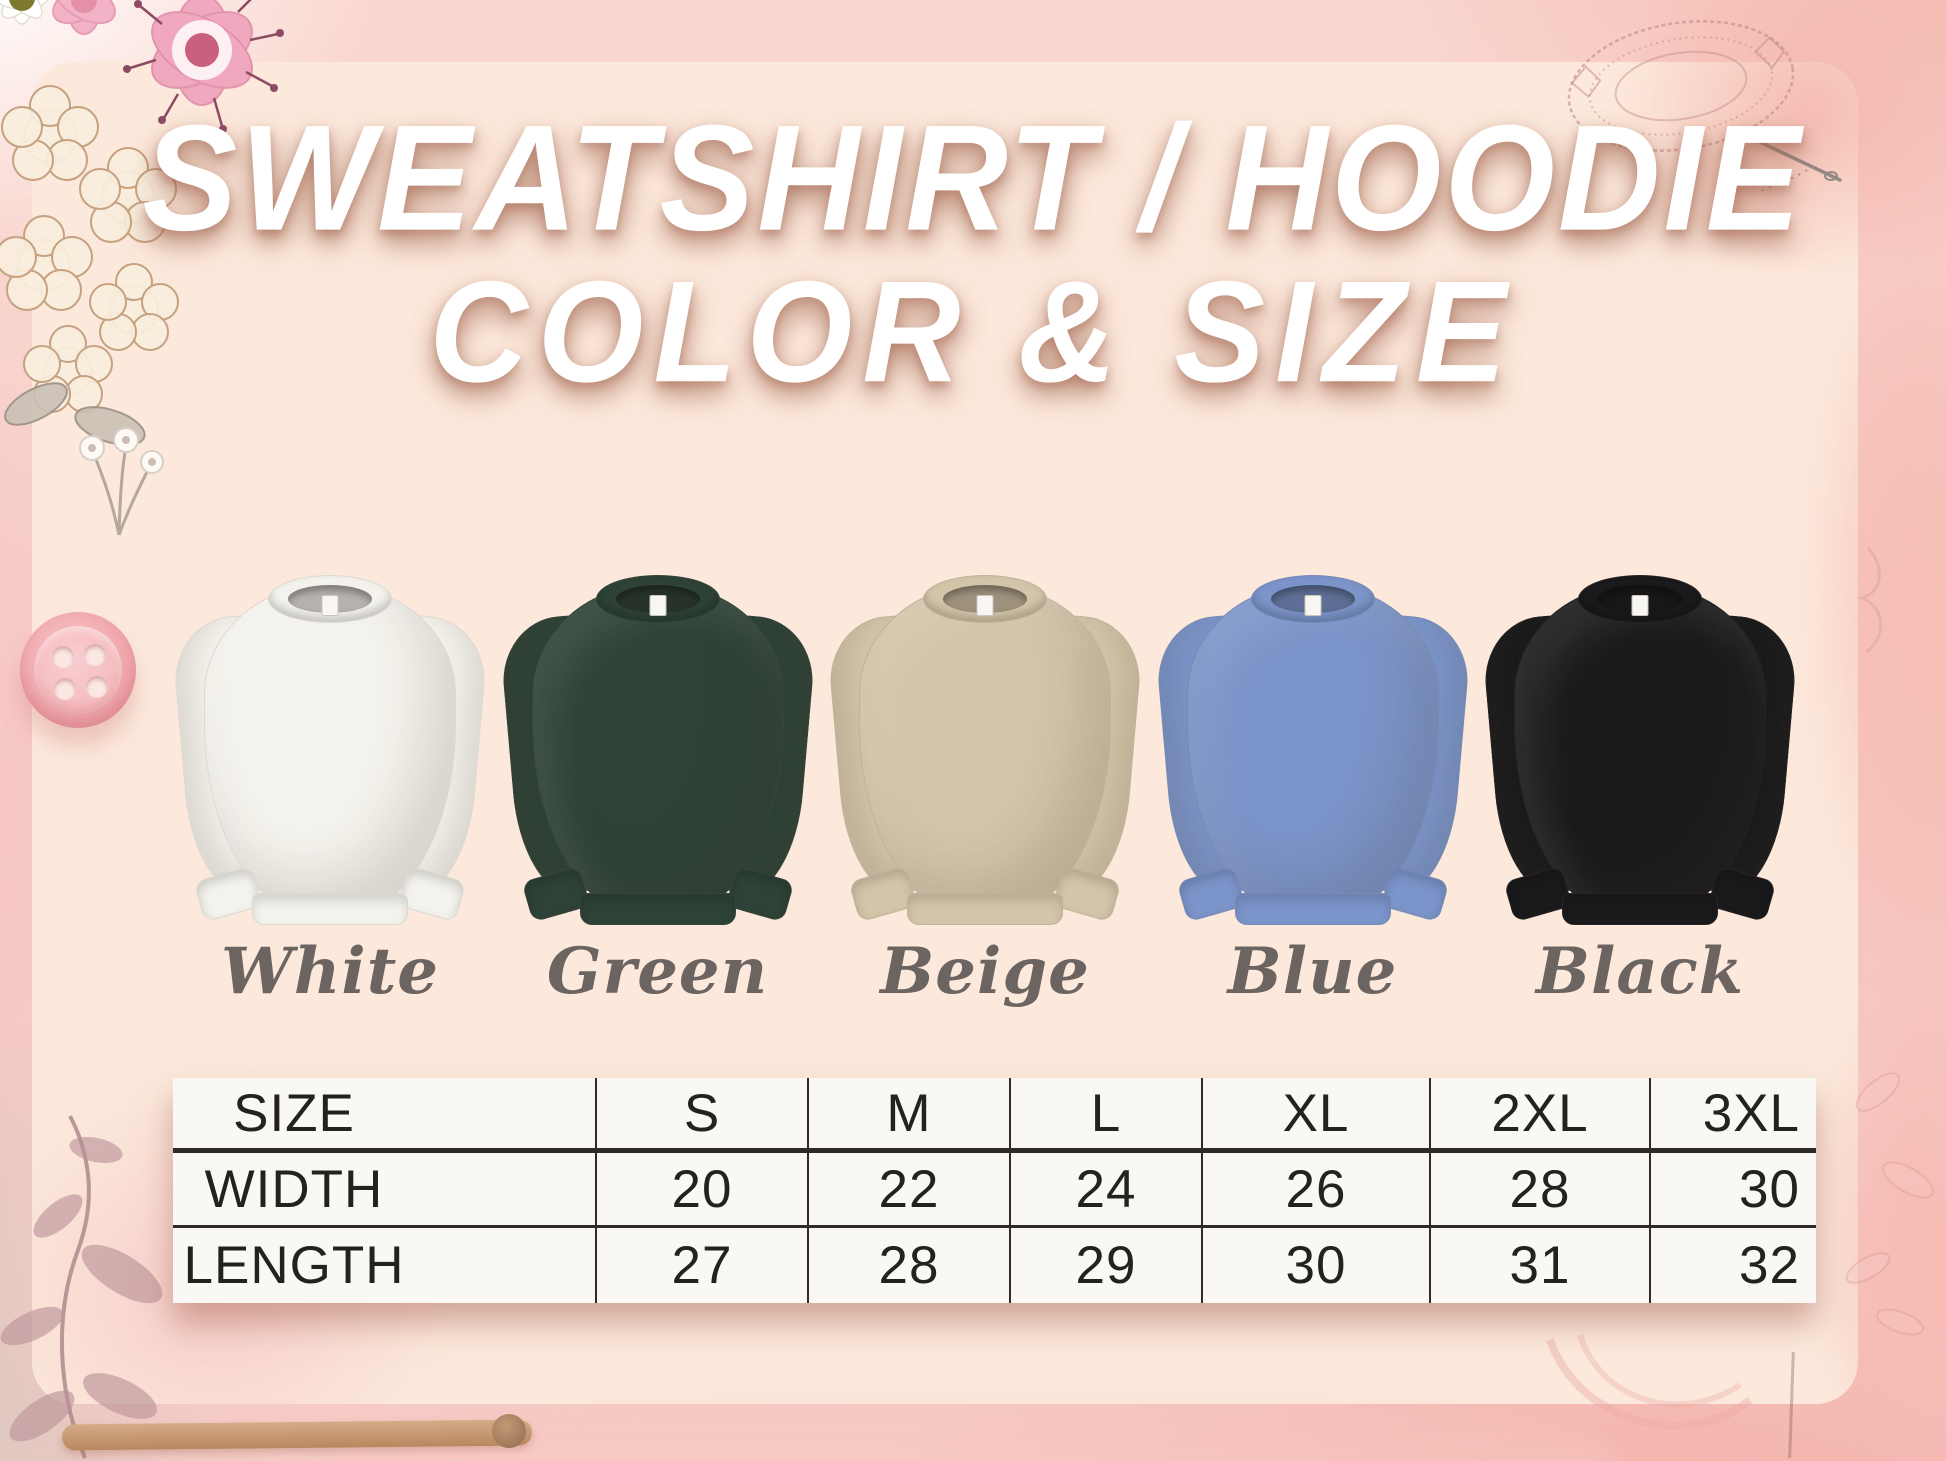  Describe the element at coordinates (1312, 755) in the screenshot. I see `sweatshirt-blue` at that location.